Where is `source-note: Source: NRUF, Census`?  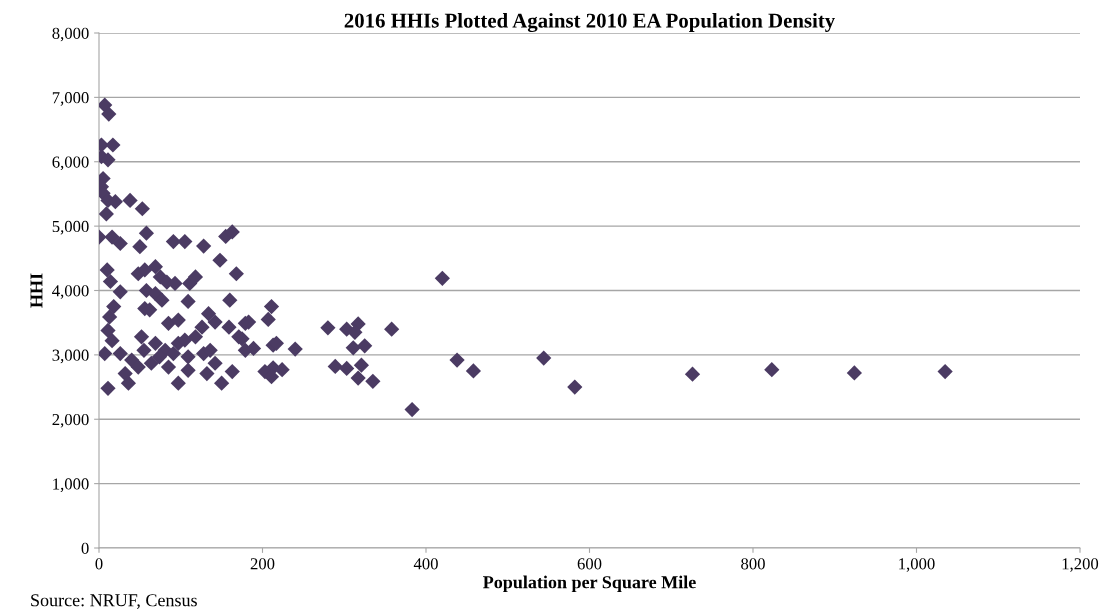 source-note: Source: NRUF, Census is located at coordinates (114, 601).